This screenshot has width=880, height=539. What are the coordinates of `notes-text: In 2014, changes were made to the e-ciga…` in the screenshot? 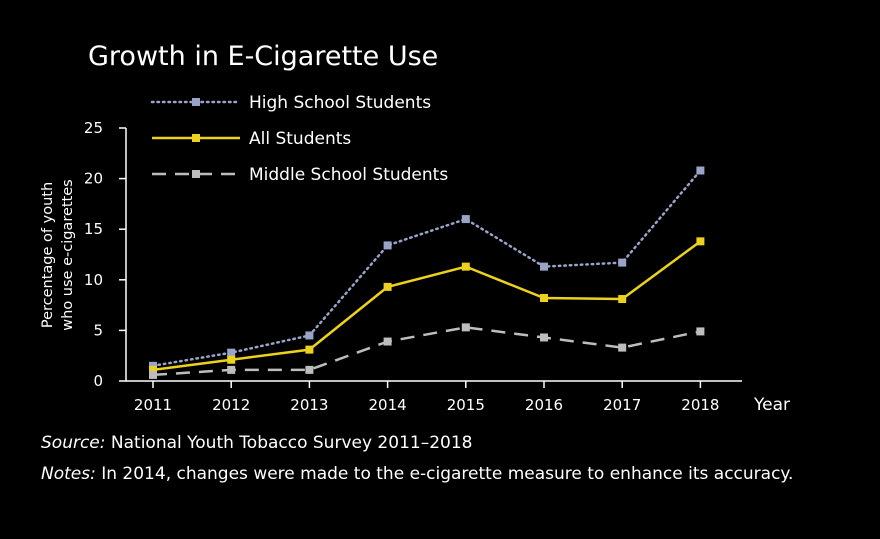 It's located at (444, 474).